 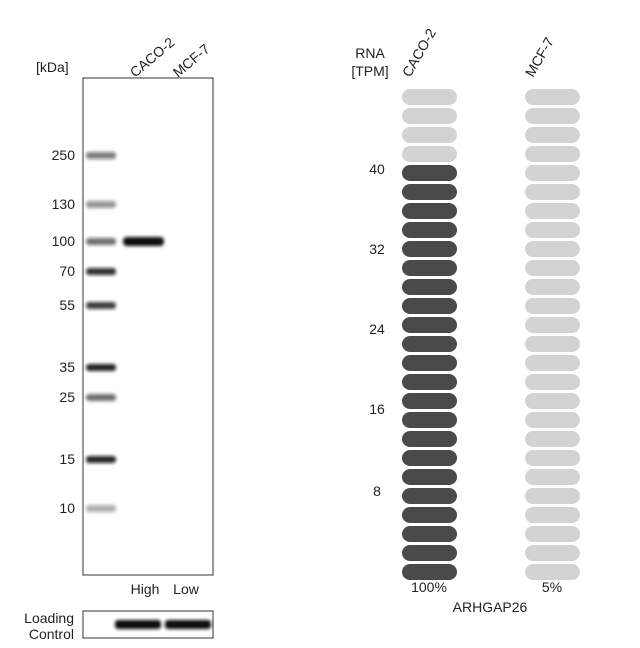 What do you see at coordinates (377, 249) in the screenshot?
I see `rna-tick-label: 32` at bounding box center [377, 249].